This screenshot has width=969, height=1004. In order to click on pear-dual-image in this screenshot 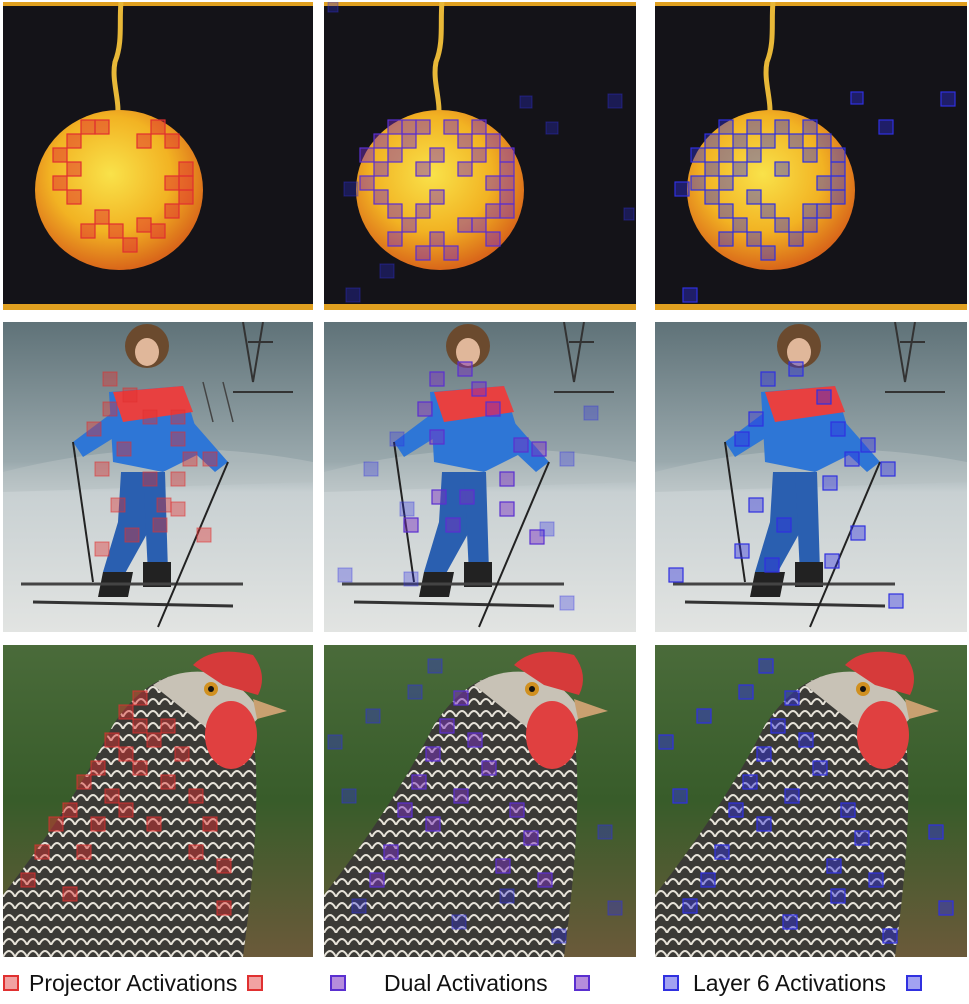, I will do `click(480, 156)`.